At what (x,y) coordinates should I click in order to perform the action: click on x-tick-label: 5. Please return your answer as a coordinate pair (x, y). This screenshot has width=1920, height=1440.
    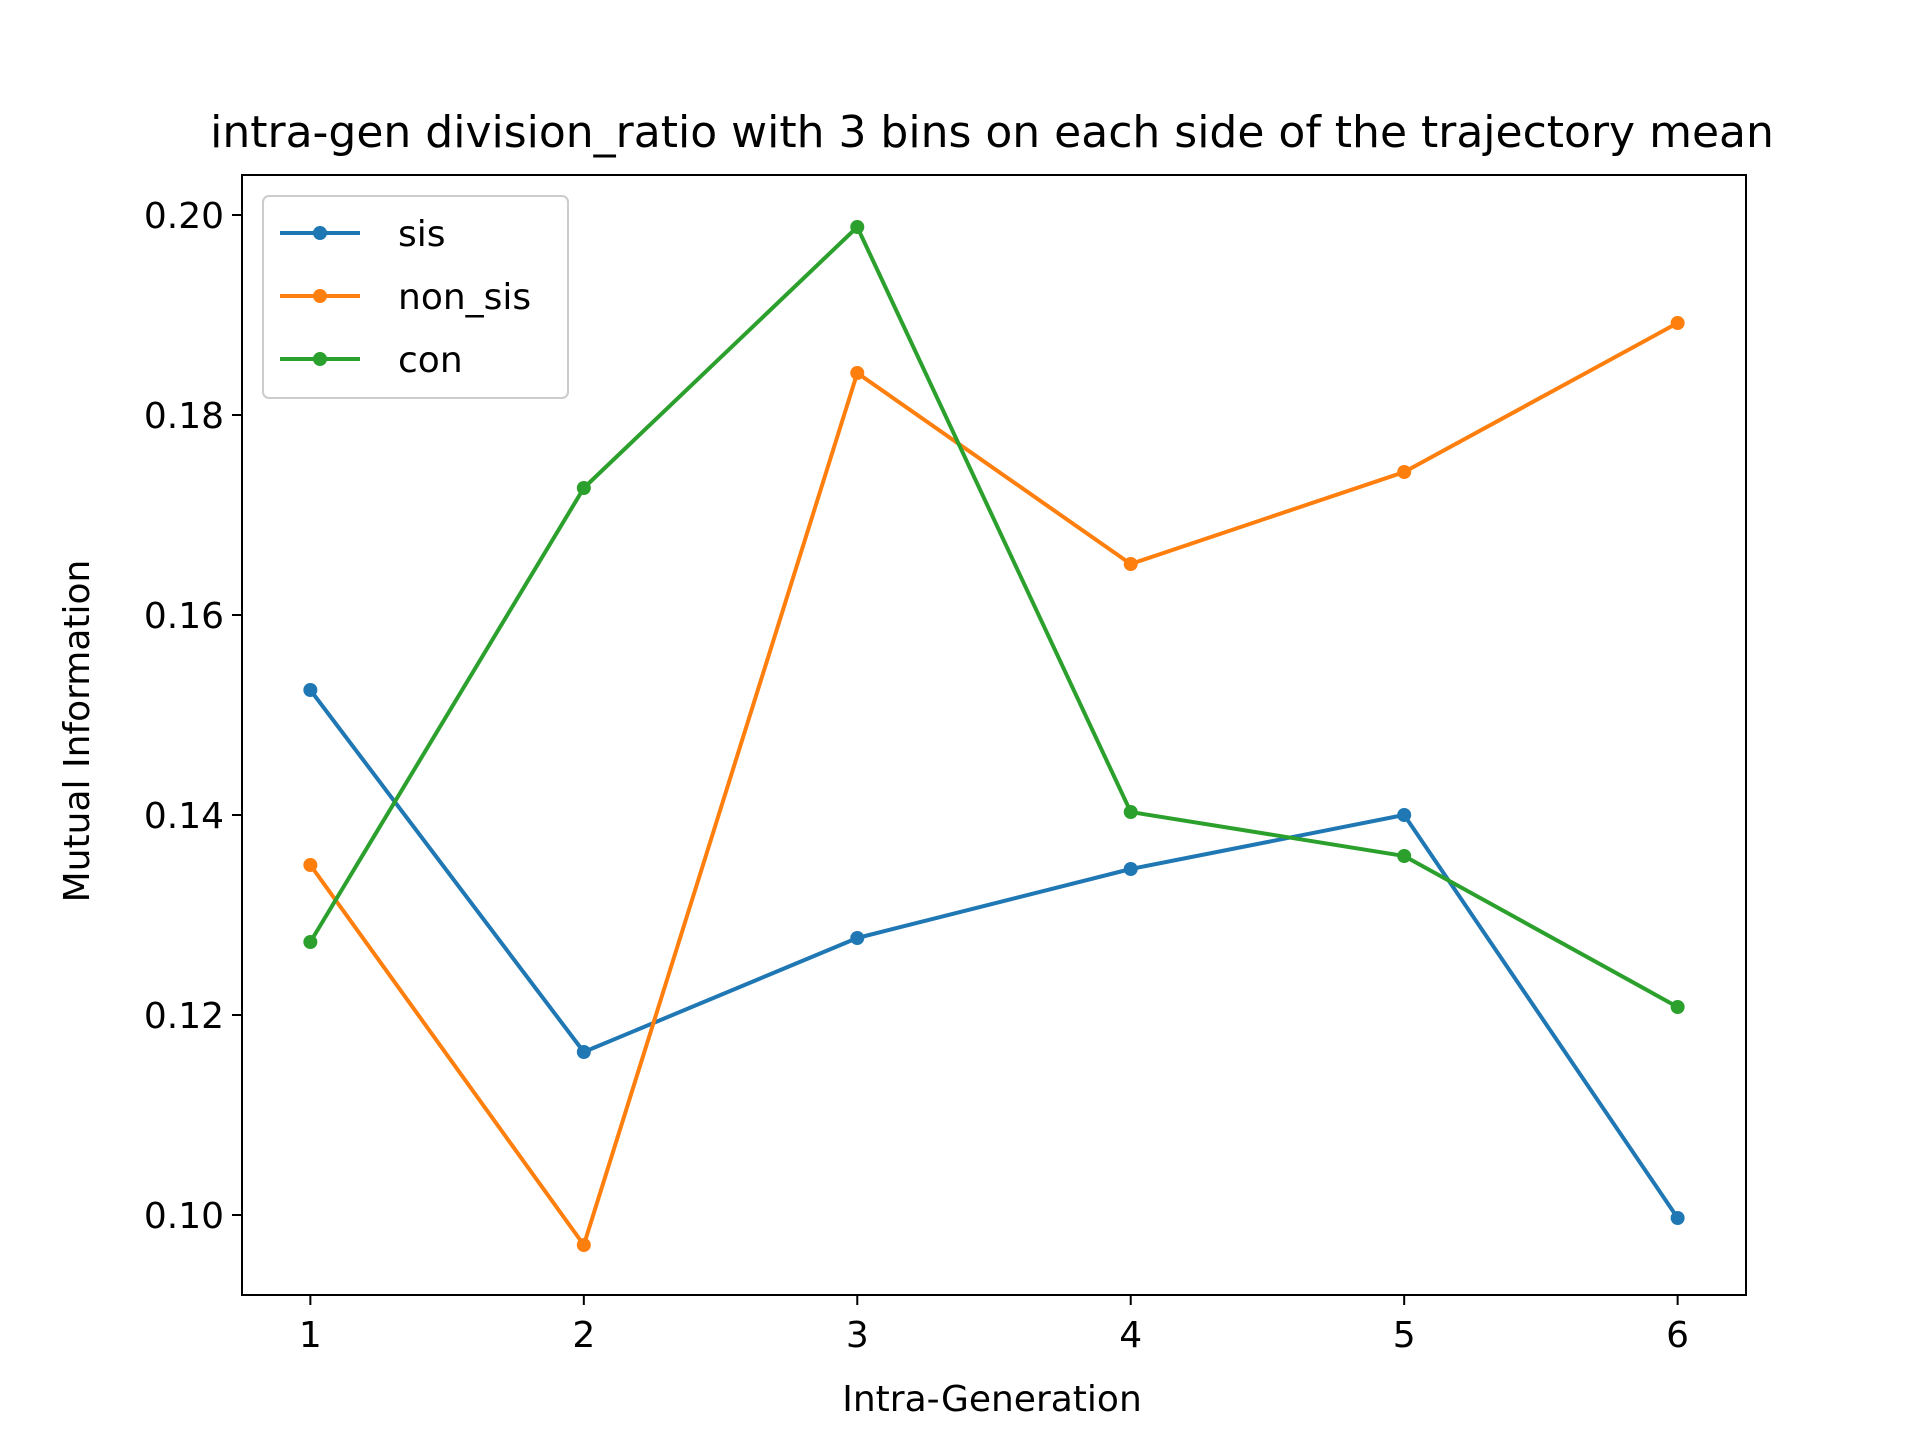
    Looking at the image, I should click on (1404, 1335).